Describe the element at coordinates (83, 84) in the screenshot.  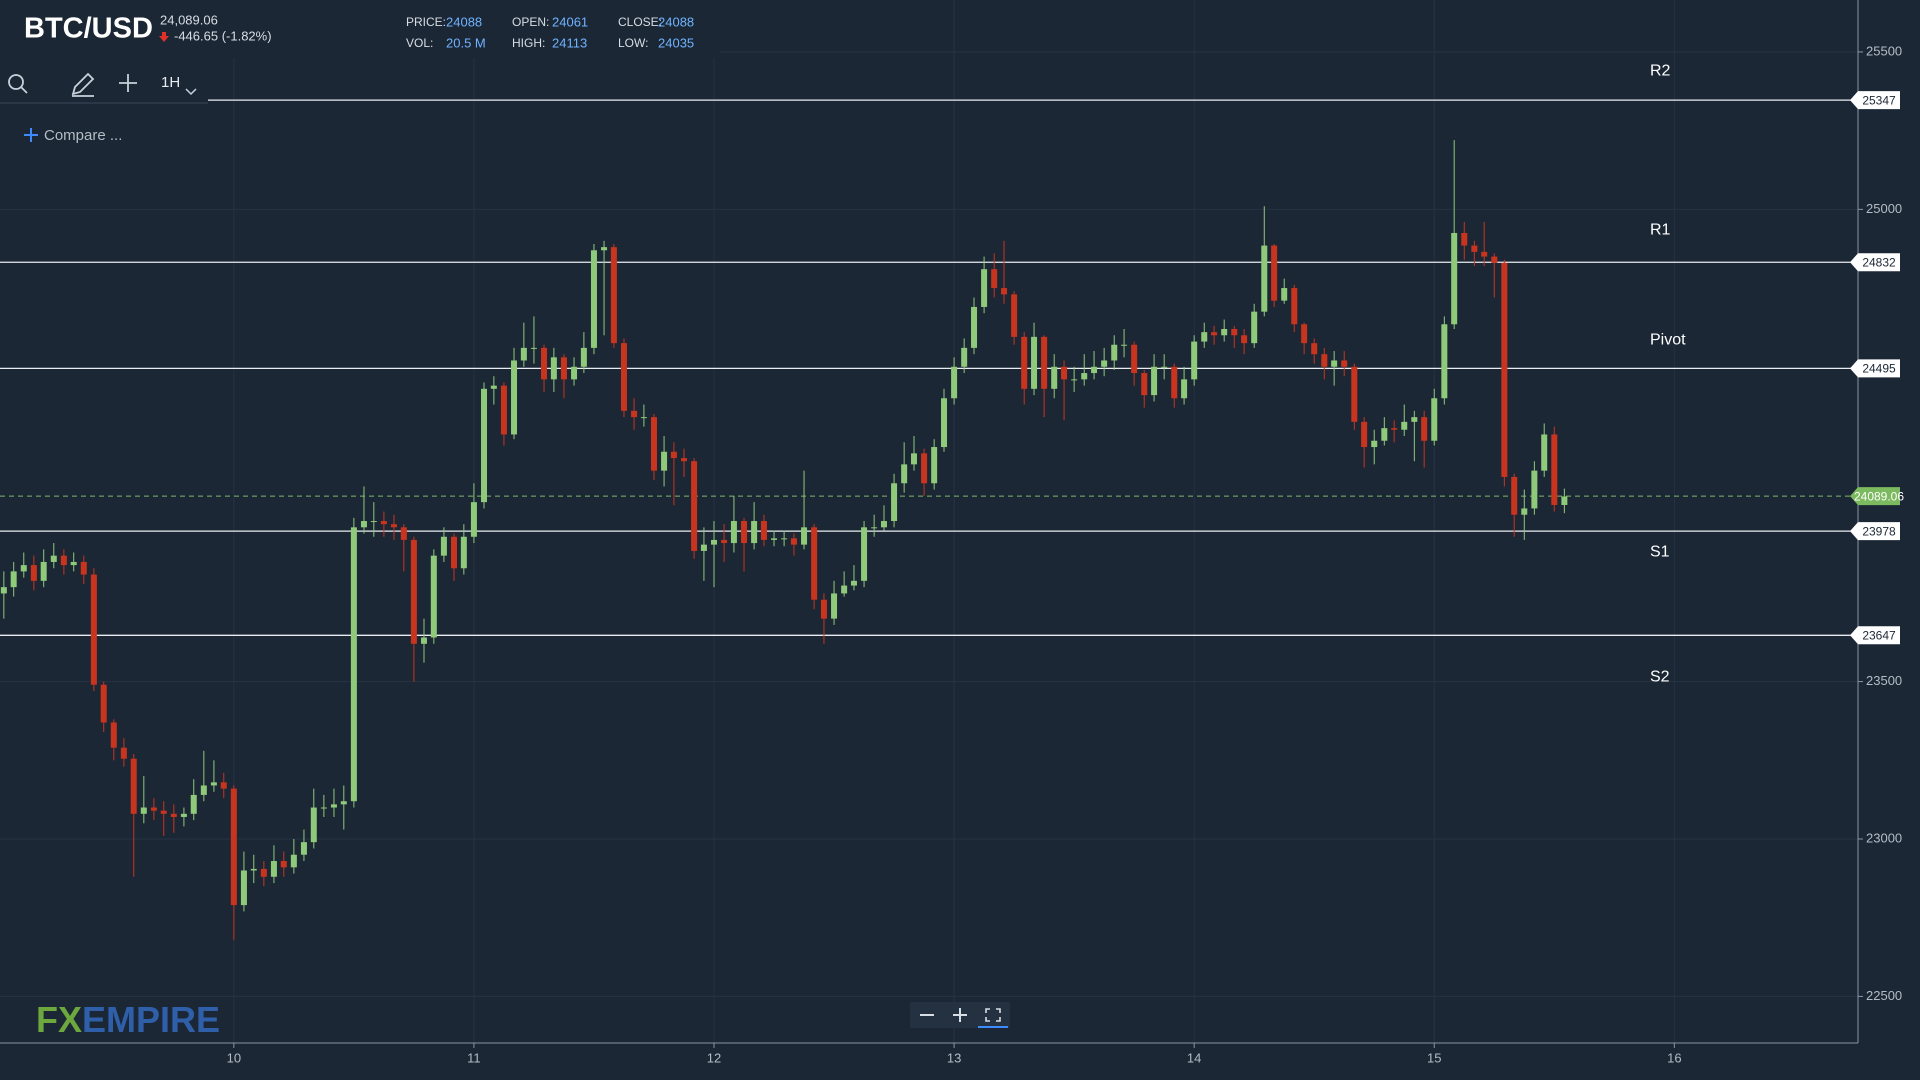
I see `draw-icon` at that location.